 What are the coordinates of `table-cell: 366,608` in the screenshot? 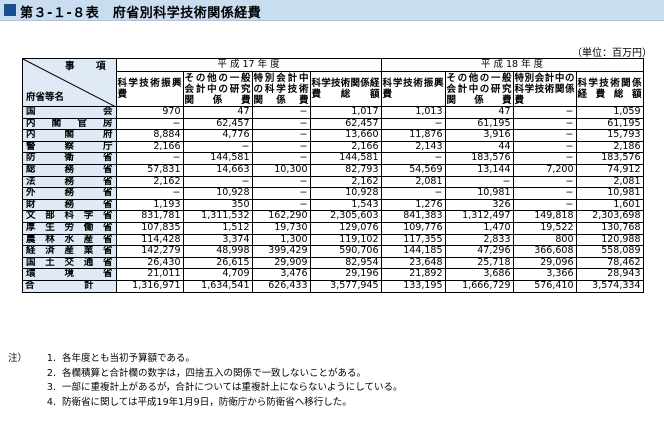 It's located at (544, 251).